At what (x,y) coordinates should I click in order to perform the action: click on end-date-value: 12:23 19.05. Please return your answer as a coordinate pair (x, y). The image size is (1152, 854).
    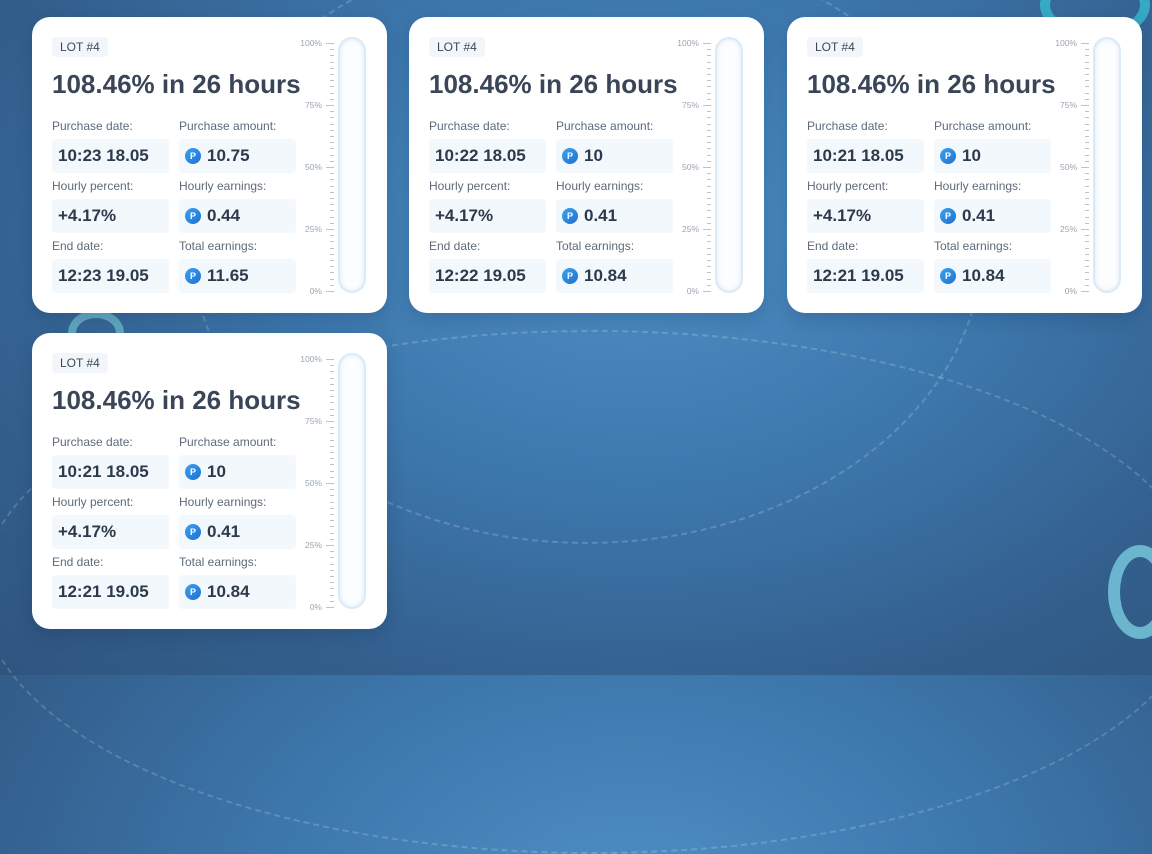
    Looking at the image, I should click on (110, 276).